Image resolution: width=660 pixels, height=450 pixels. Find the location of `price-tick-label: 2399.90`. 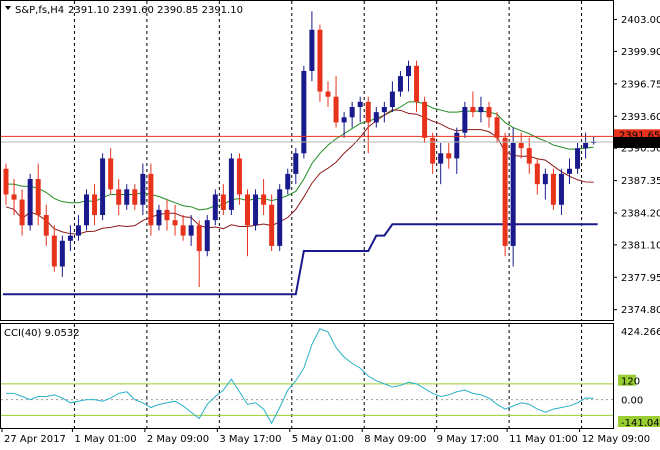

price-tick-label: 2399.90 is located at coordinates (640, 52).